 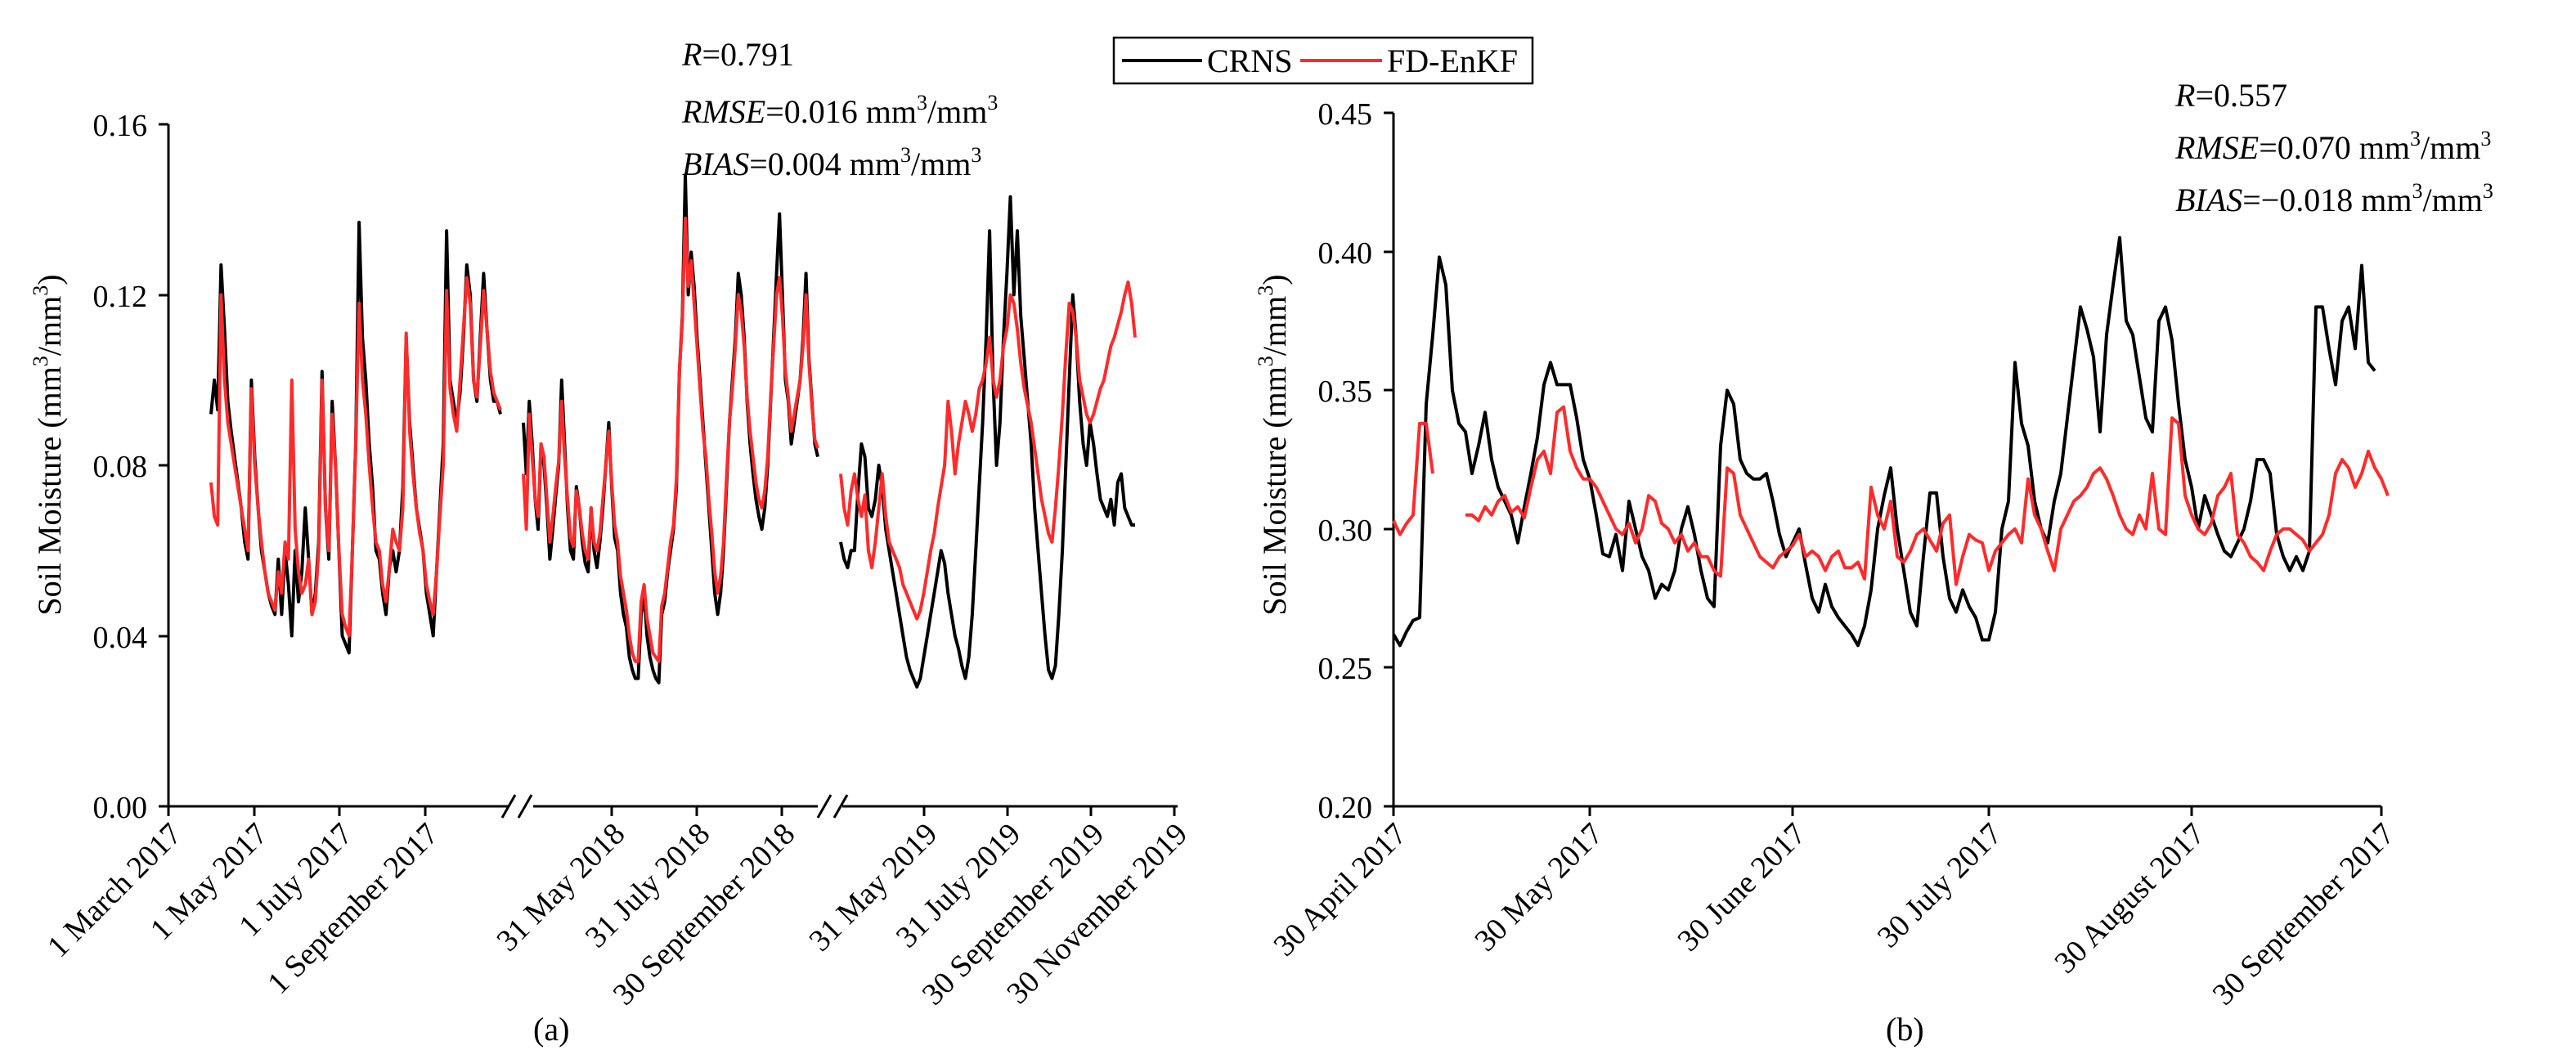 What do you see at coordinates (1345, 808) in the screenshot?
I see `panel-b-ytick-label: 0.20` at bounding box center [1345, 808].